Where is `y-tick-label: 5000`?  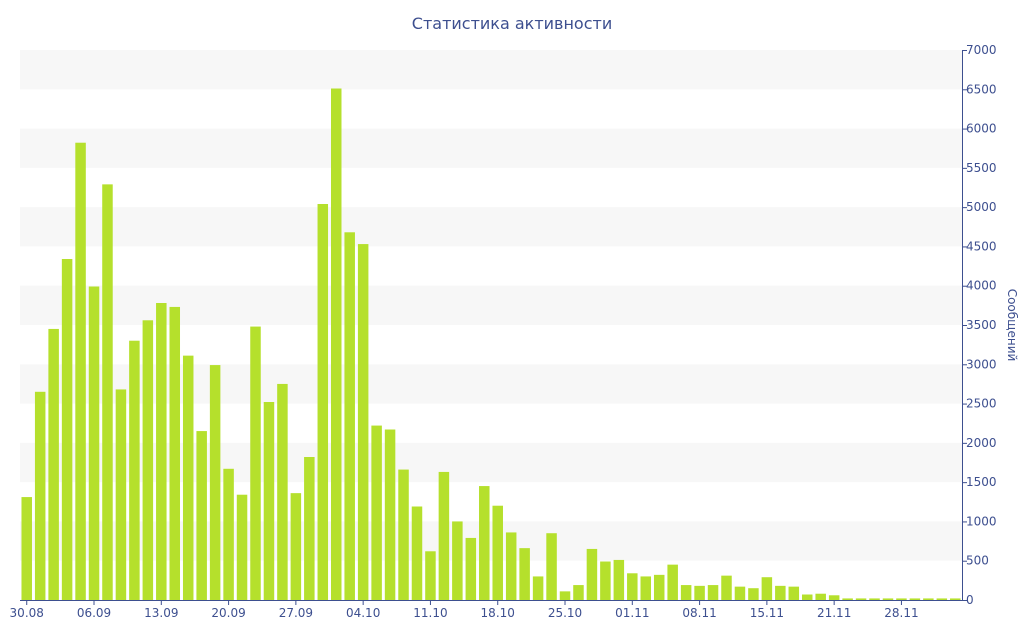
y-tick-label: 5000 is located at coordinates (981, 207).